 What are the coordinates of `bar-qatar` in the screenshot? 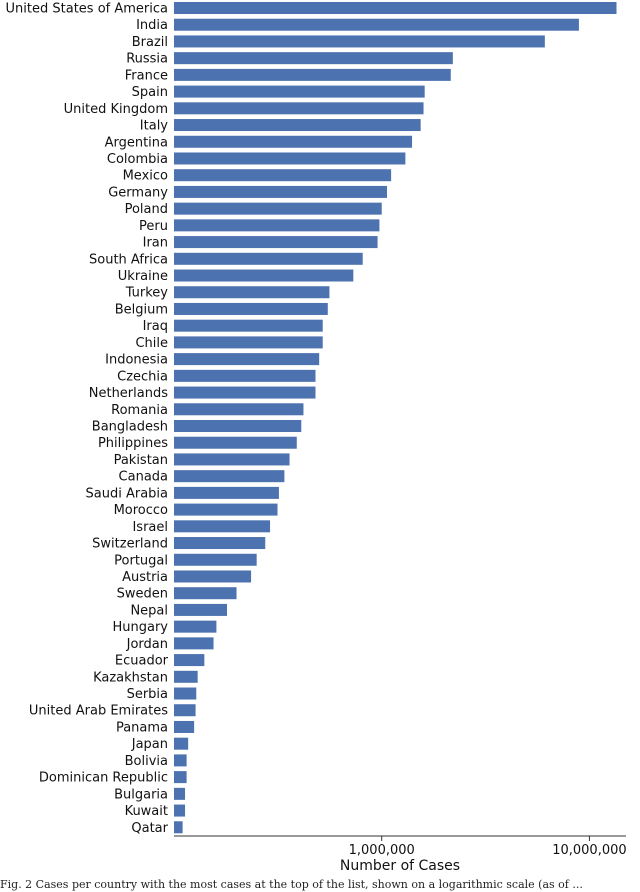 It's located at (178, 827).